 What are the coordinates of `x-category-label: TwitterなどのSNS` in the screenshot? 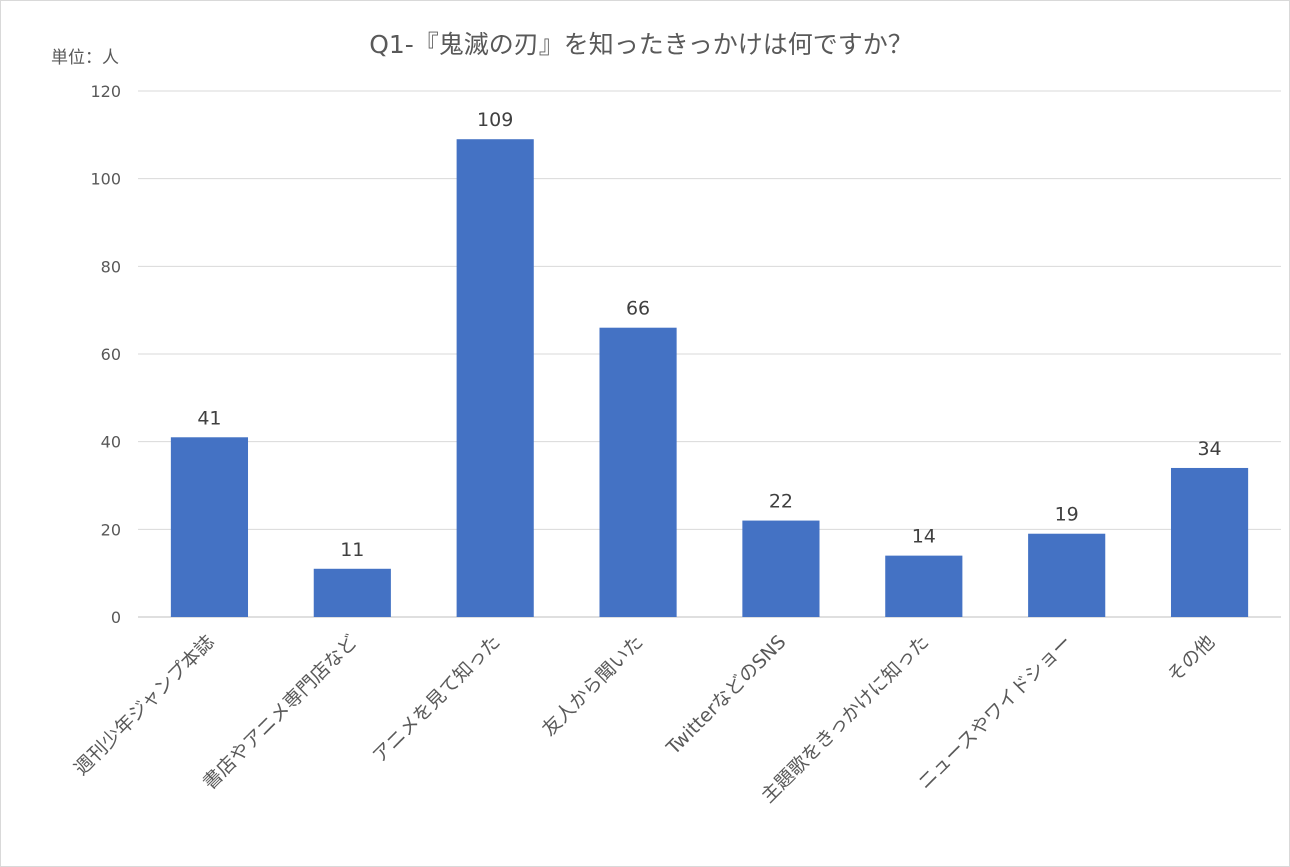 It's located at (726, 695).